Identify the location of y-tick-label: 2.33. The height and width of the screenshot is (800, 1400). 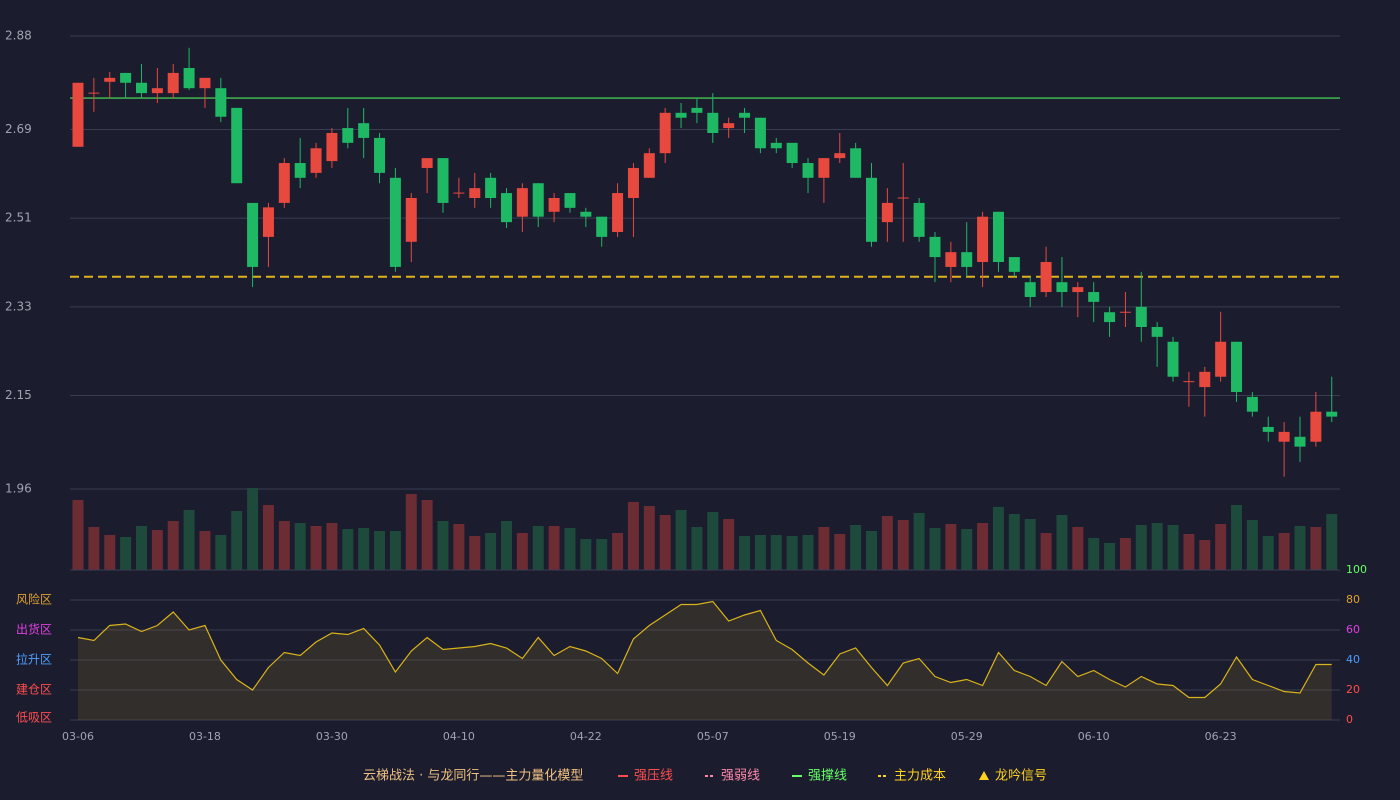
(18, 306).